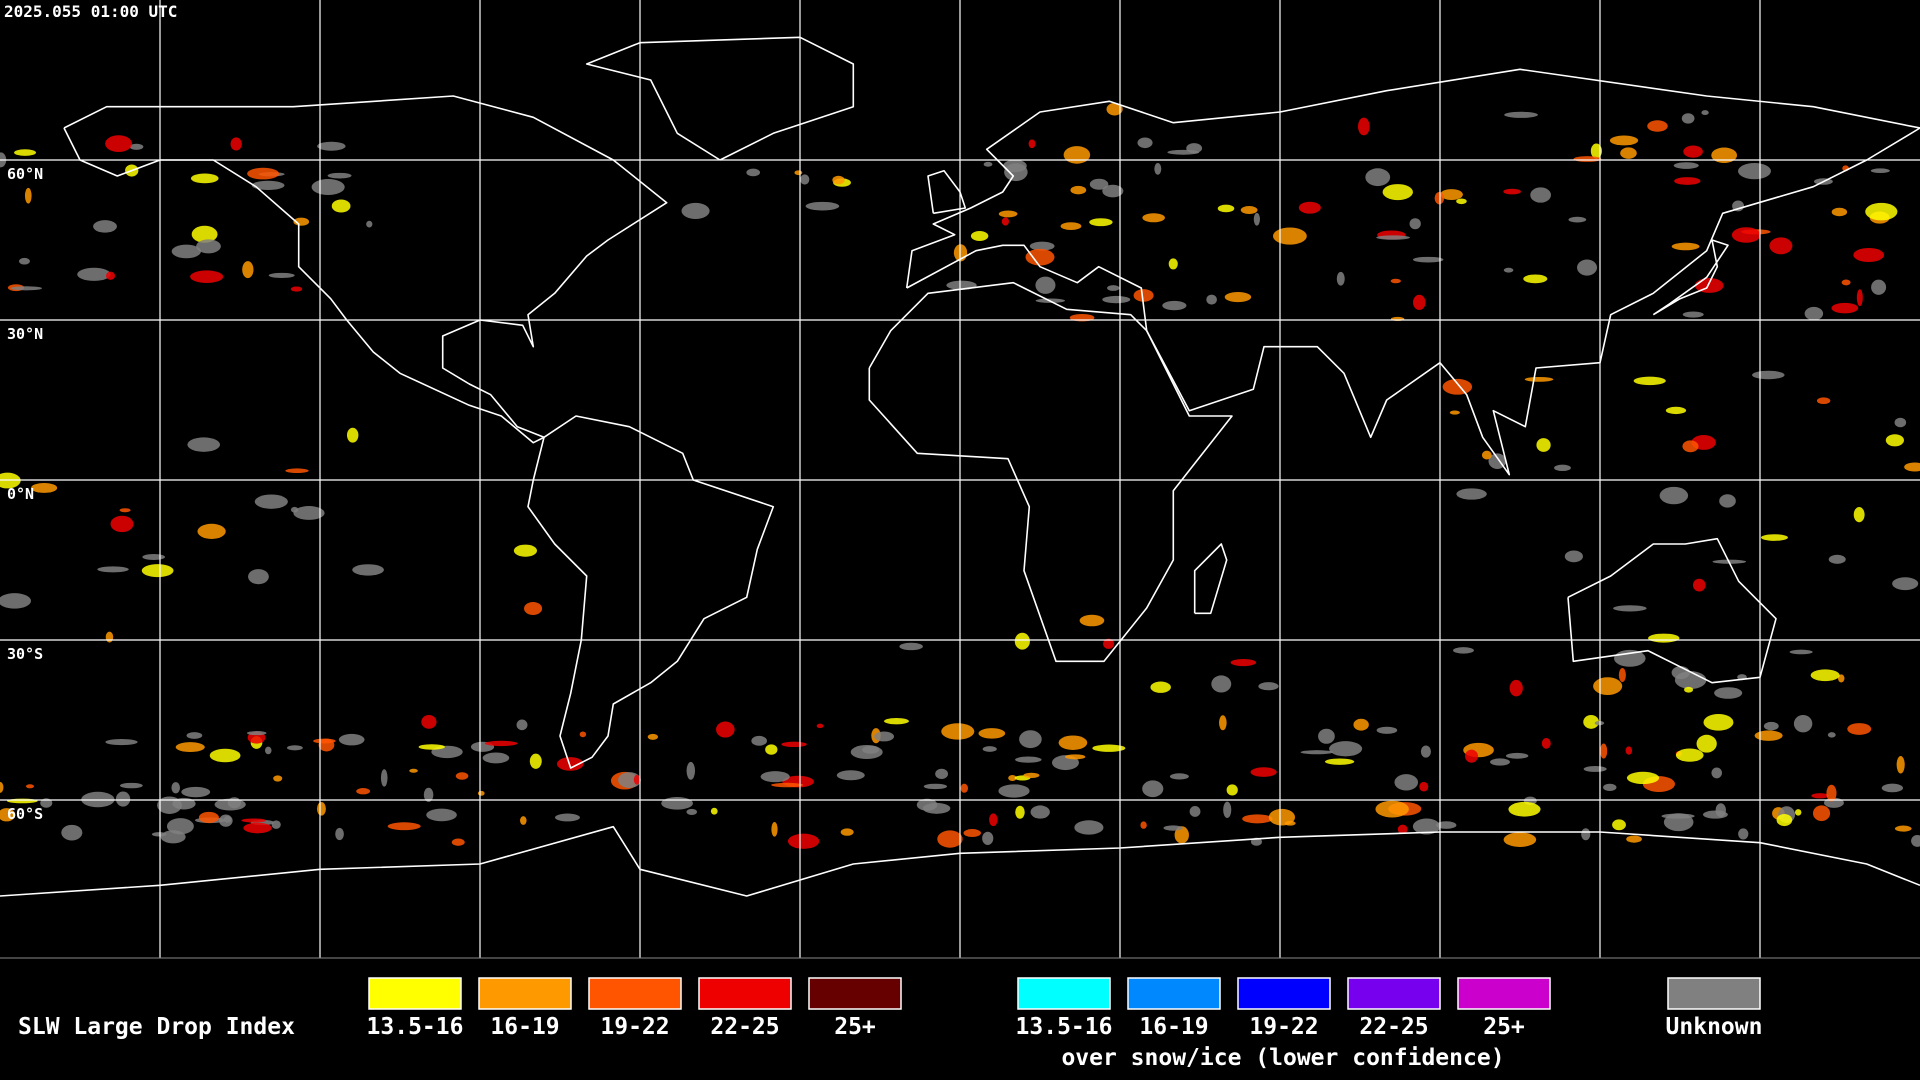 The height and width of the screenshot is (1080, 1920). I want to click on lat-label: 60°N, so click(25, 174).